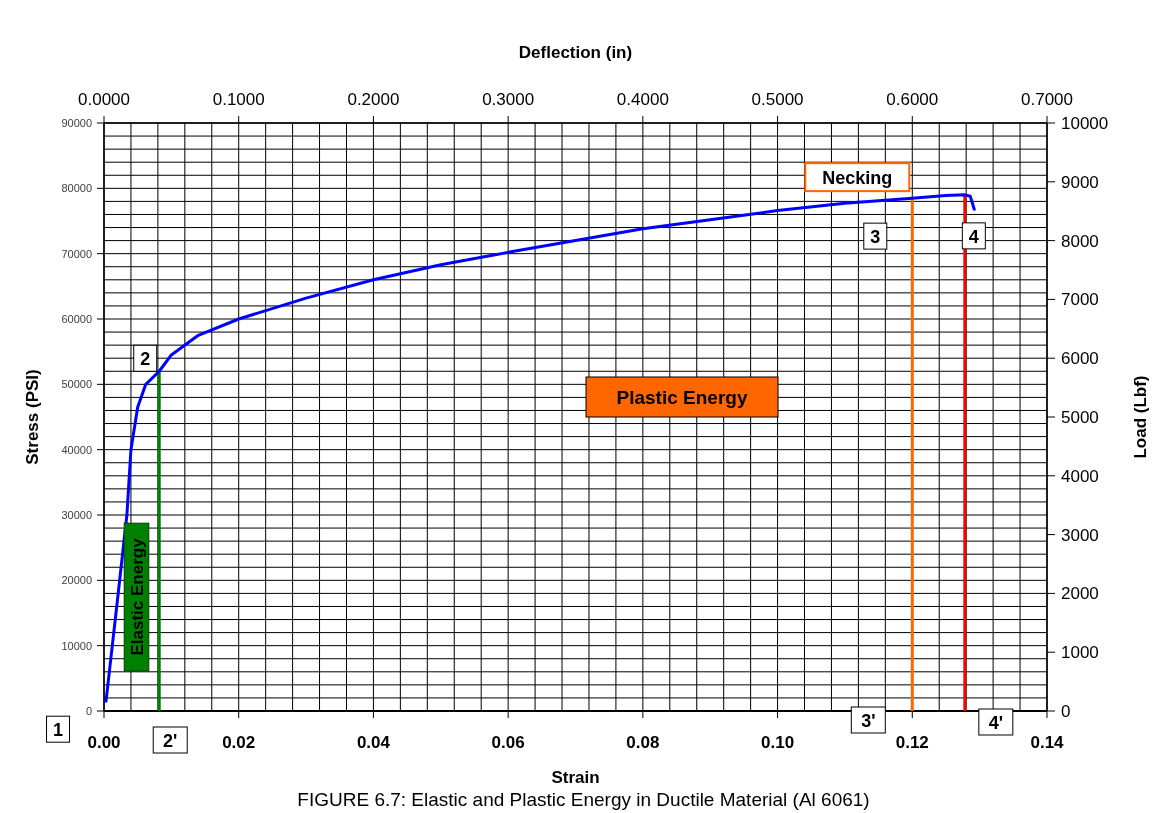 The width and height of the screenshot is (1167, 813). Describe the element at coordinates (778, 742) in the screenshot. I see `x-tick-label: 0.10` at that location.